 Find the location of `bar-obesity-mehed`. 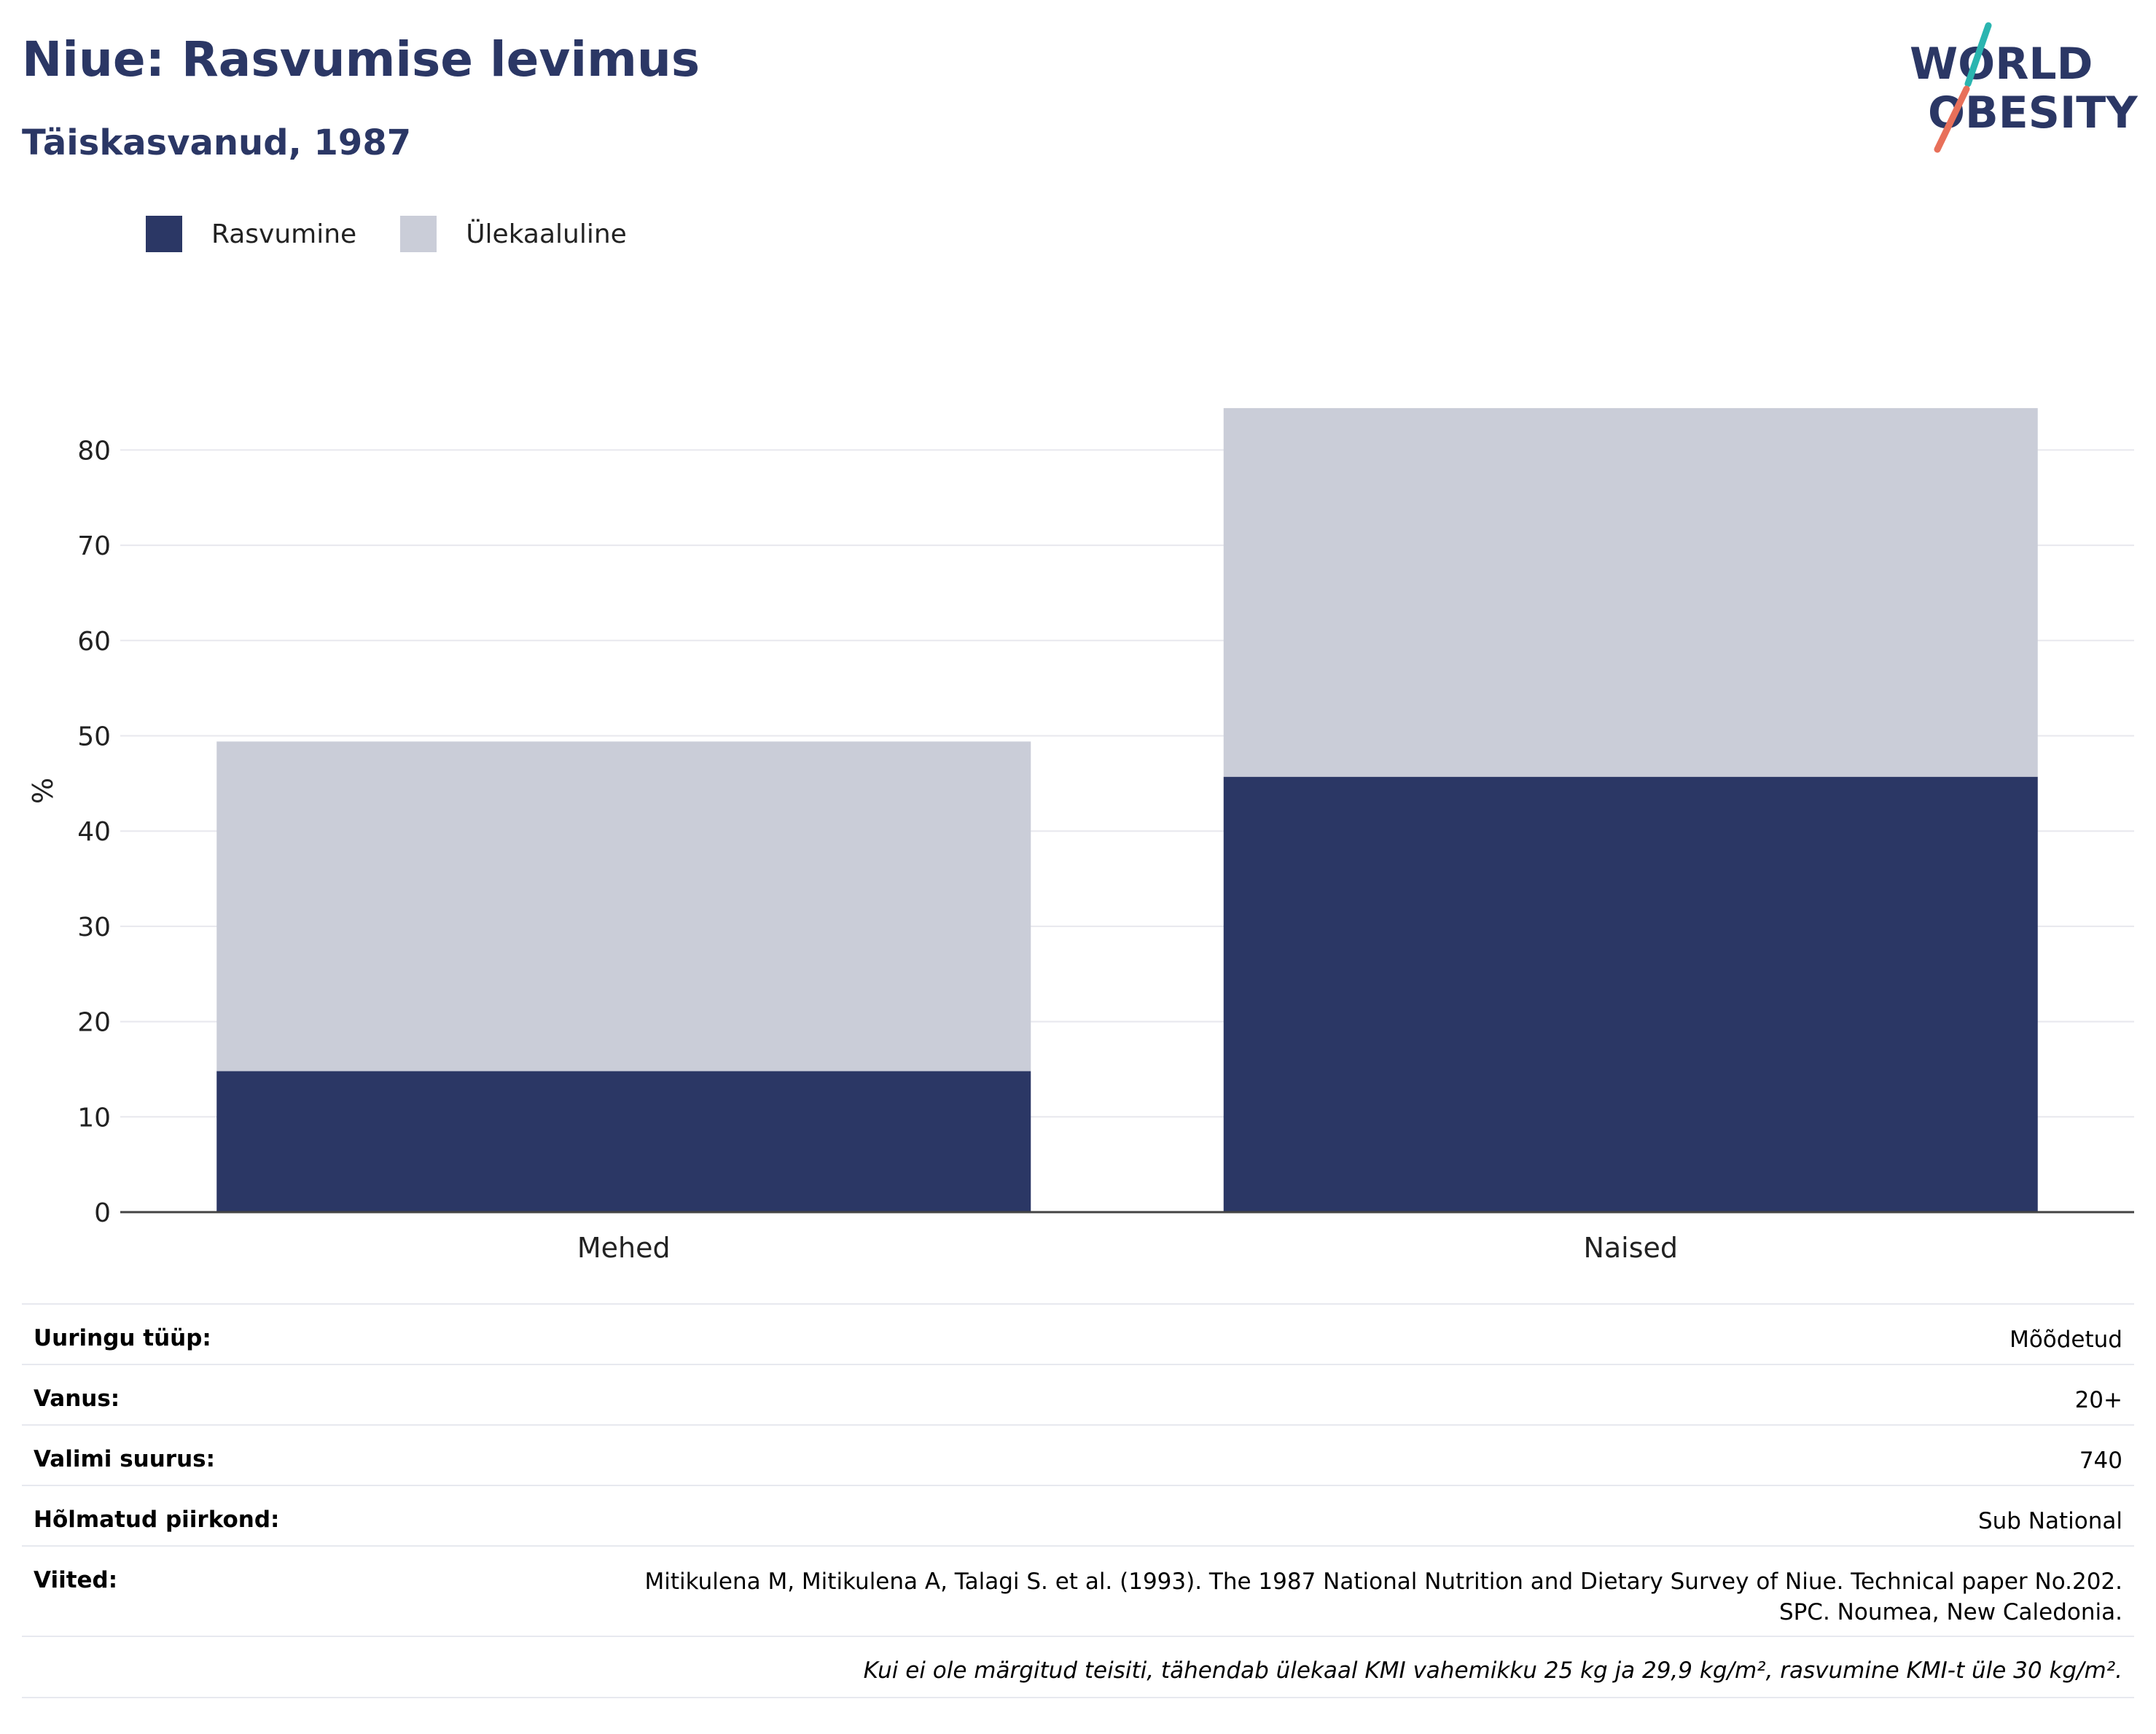

bar-obesity-mehed is located at coordinates (623, 1141).